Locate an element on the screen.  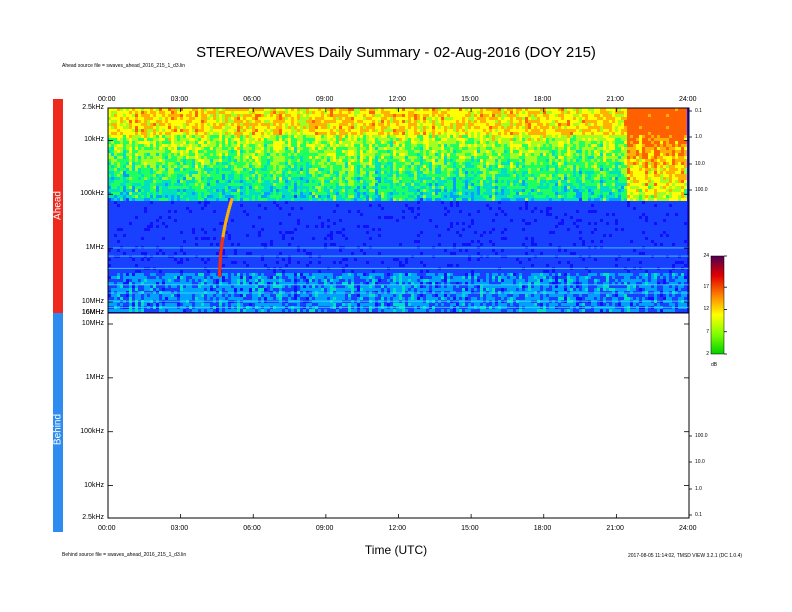
y-tick-label-ahead: 100kHz is located at coordinates (92, 194).